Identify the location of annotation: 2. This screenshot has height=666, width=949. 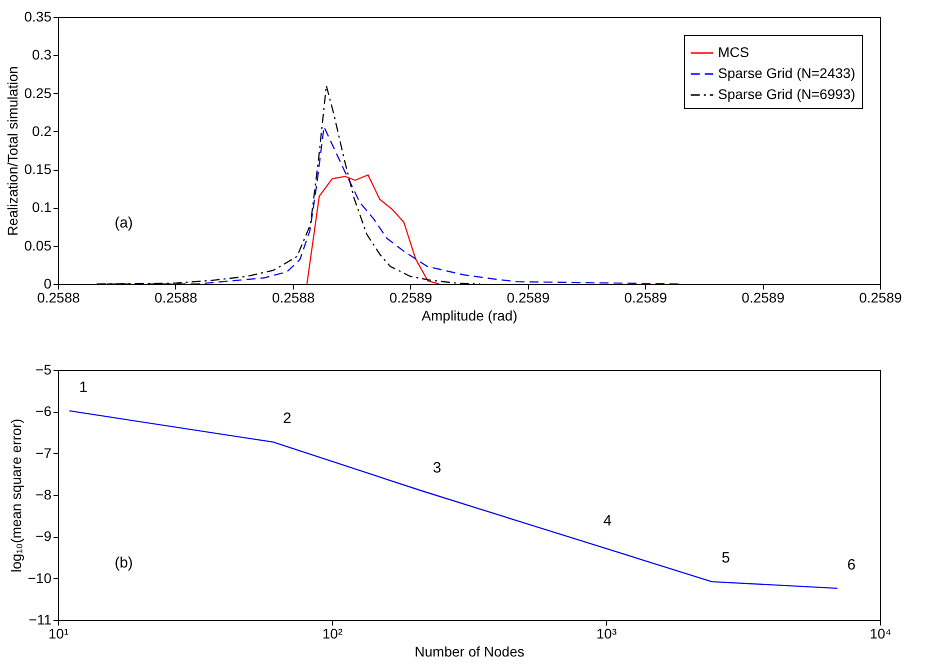
(287, 419).